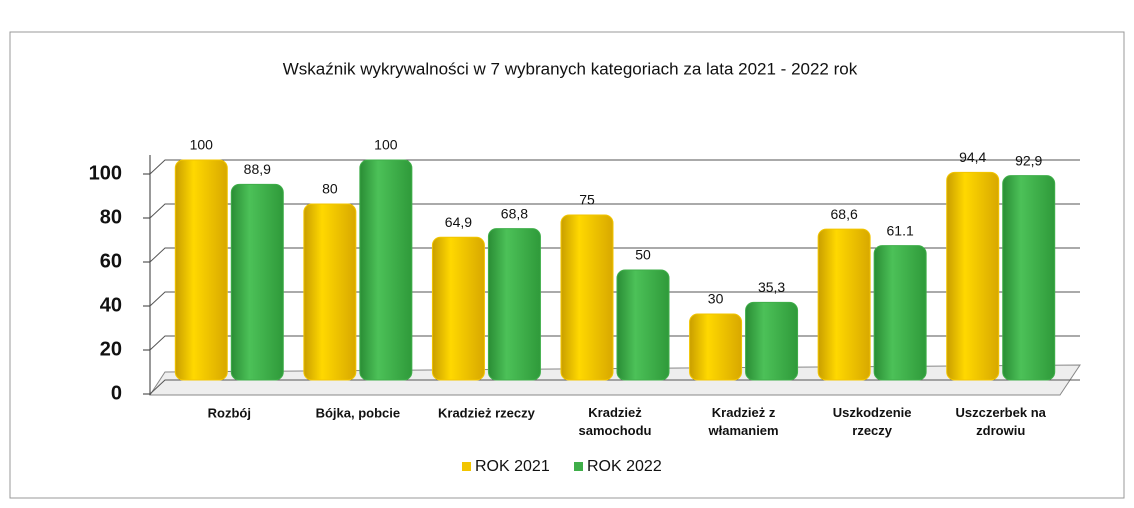 The width and height of the screenshot is (1134, 508). I want to click on data-label: 68,6, so click(844, 214).